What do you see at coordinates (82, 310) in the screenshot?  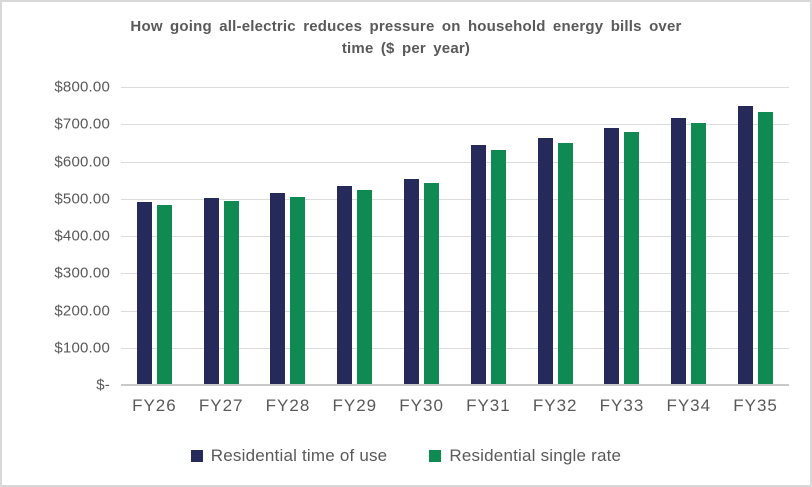 I see `y-tick-label: $200.00` at bounding box center [82, 310].